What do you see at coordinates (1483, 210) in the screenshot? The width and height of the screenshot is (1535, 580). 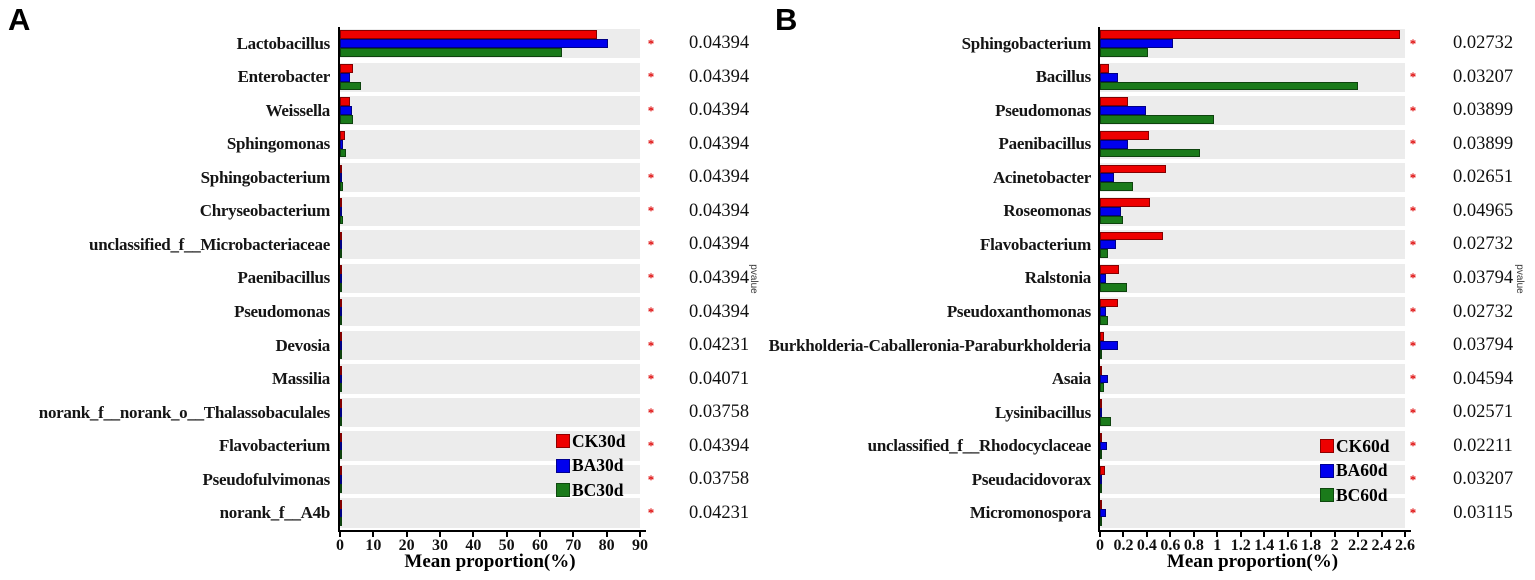 I see `pvalue-text: 0.04965` at bounding box center [1483, 210].